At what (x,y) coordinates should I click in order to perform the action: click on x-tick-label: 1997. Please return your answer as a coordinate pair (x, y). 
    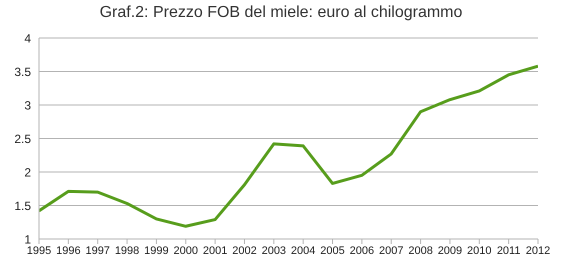
    Looking at the image, I should click on (97, 250).